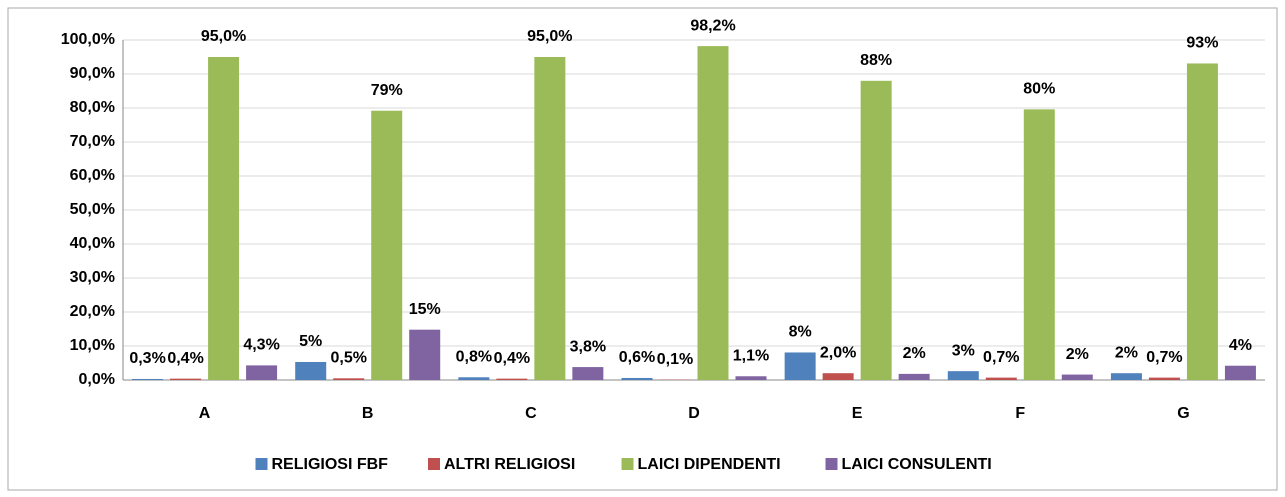 The width and height of the screenshot is (1285, 497). What do you see at coordinates (675, 359) in the screenshot?
I see `data-label: 0,1%` at bounding box center [675, 359].